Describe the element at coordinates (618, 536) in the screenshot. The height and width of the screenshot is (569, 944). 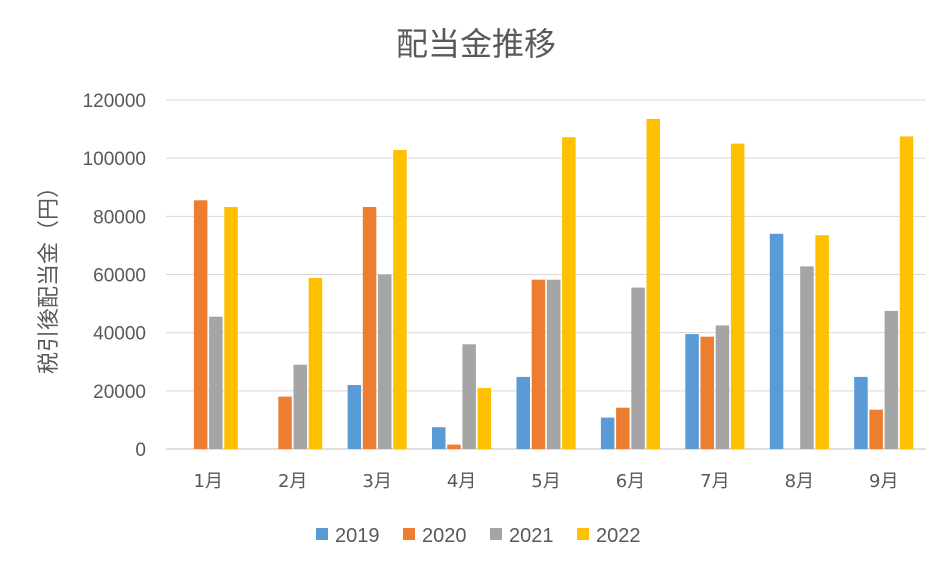
I see `legend-label: 2022` at that location.